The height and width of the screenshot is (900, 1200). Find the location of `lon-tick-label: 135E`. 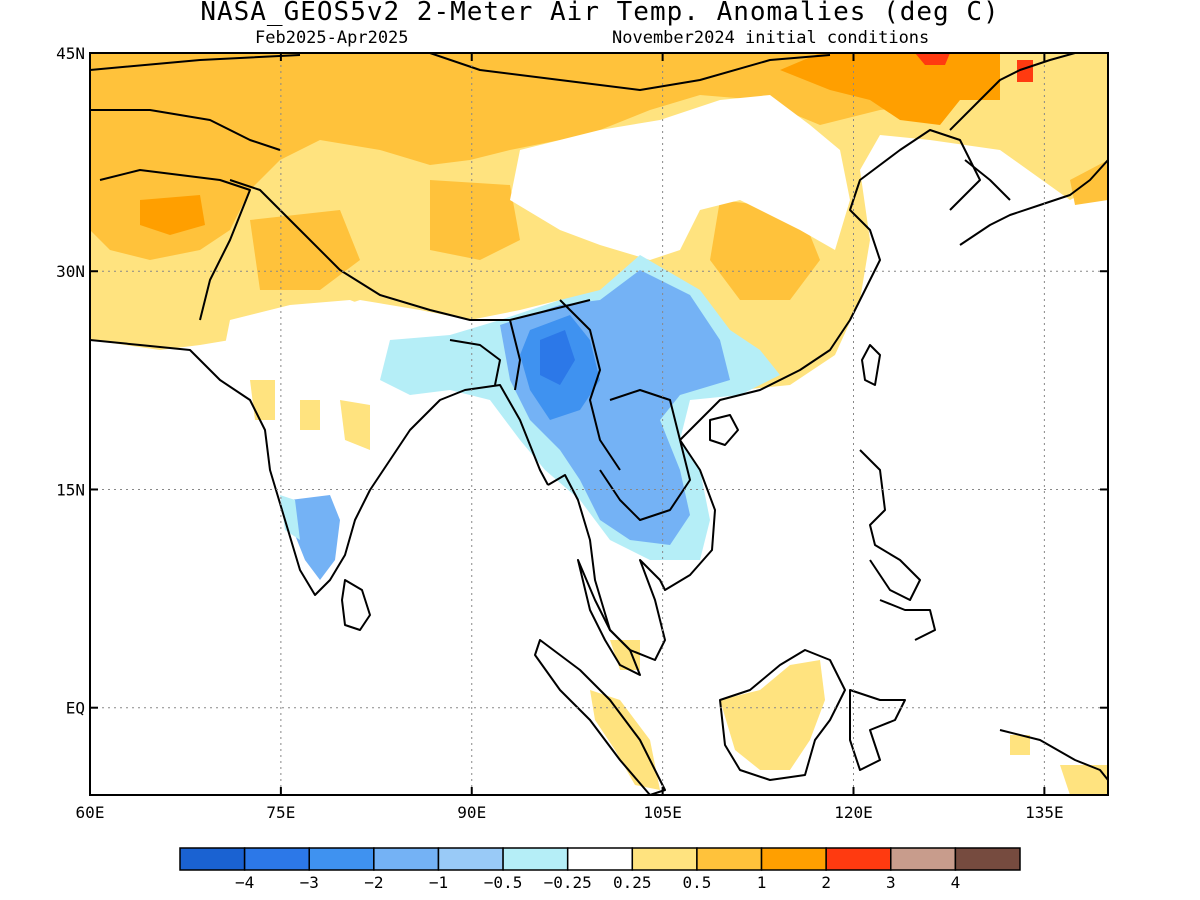

lon-tick-label: 135E is located at coordinates (1044, 812).